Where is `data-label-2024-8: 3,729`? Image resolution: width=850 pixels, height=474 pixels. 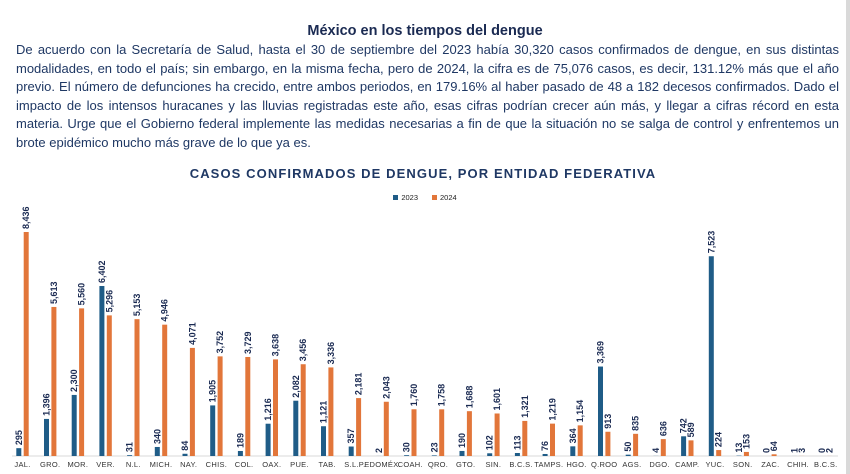 data-label-2024-8: 3,729 is located at coordinates (248, 342).